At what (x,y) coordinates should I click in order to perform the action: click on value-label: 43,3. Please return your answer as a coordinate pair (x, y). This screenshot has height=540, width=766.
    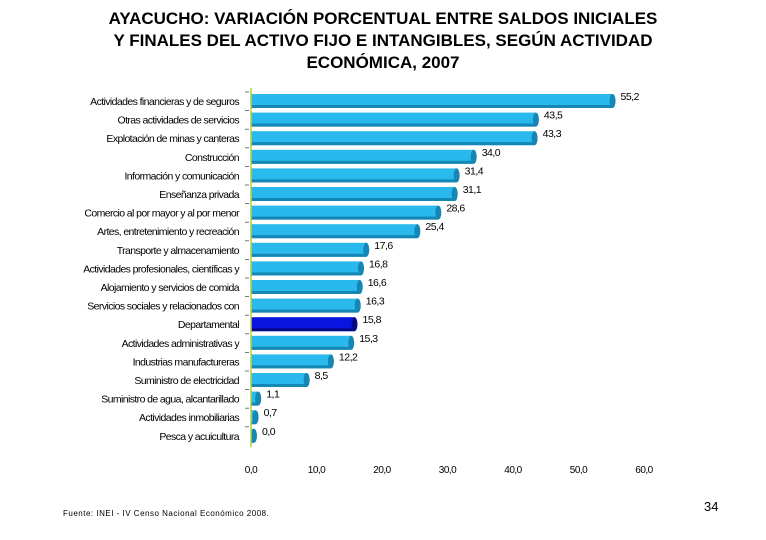
    Looking at the image, I should click on (552, 134).